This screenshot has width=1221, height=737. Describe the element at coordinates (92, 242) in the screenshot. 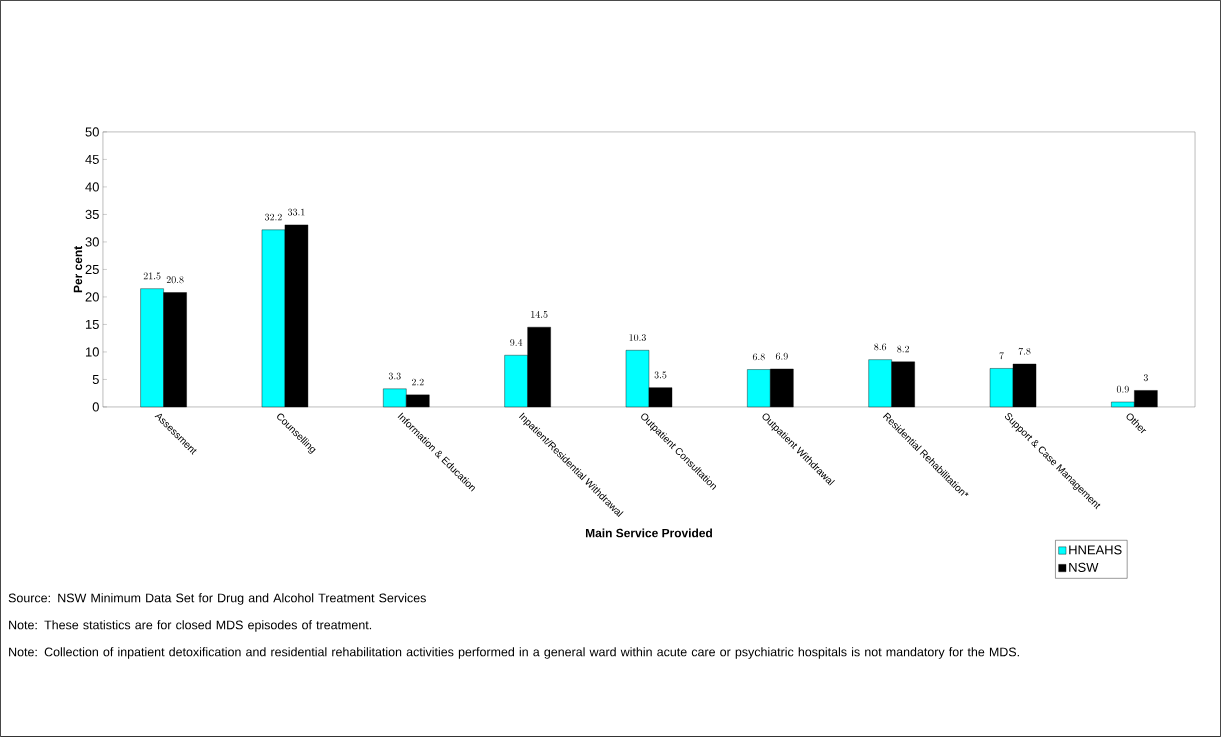

I see `y-tick-label: 30` at that location.